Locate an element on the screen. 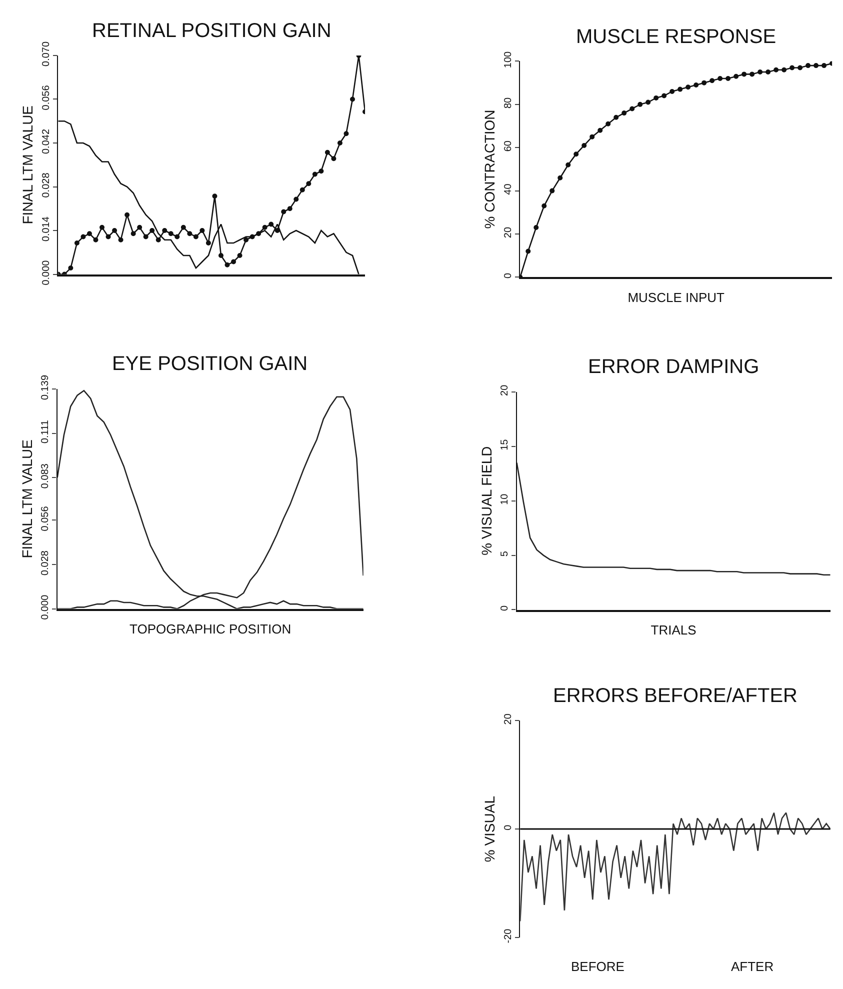  chart-title: EYE POSITION GAIN is located at coordinates (210, 364).